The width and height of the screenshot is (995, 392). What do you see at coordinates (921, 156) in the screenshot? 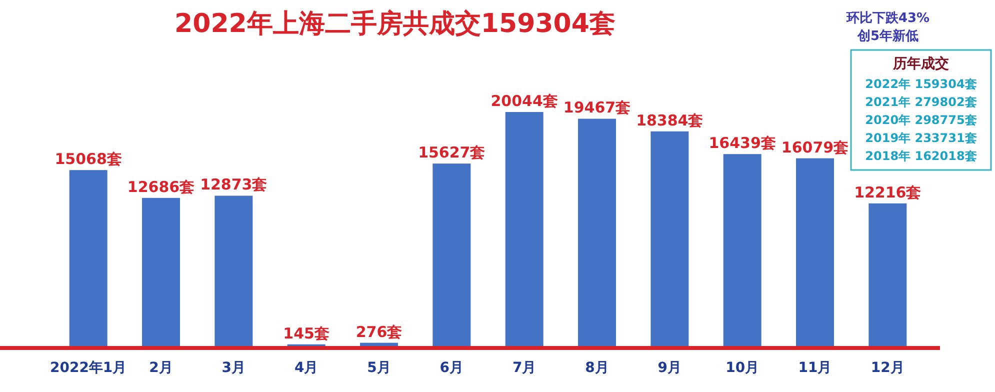
I see `annotation: 2018年 162018套` at bounding box center [921, 156].